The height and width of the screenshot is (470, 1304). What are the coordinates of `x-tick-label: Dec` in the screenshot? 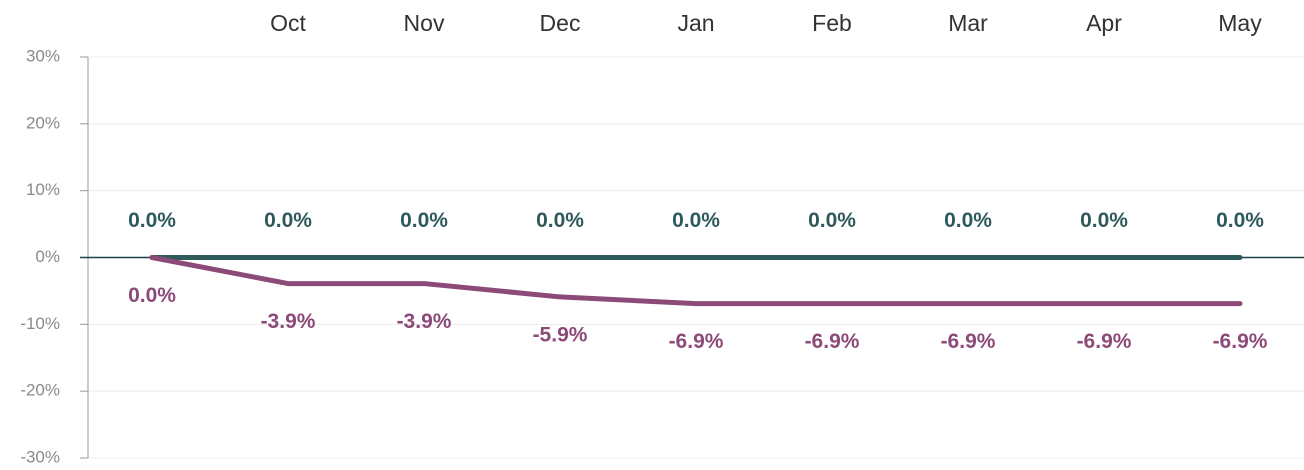 It's located at (560, 23).